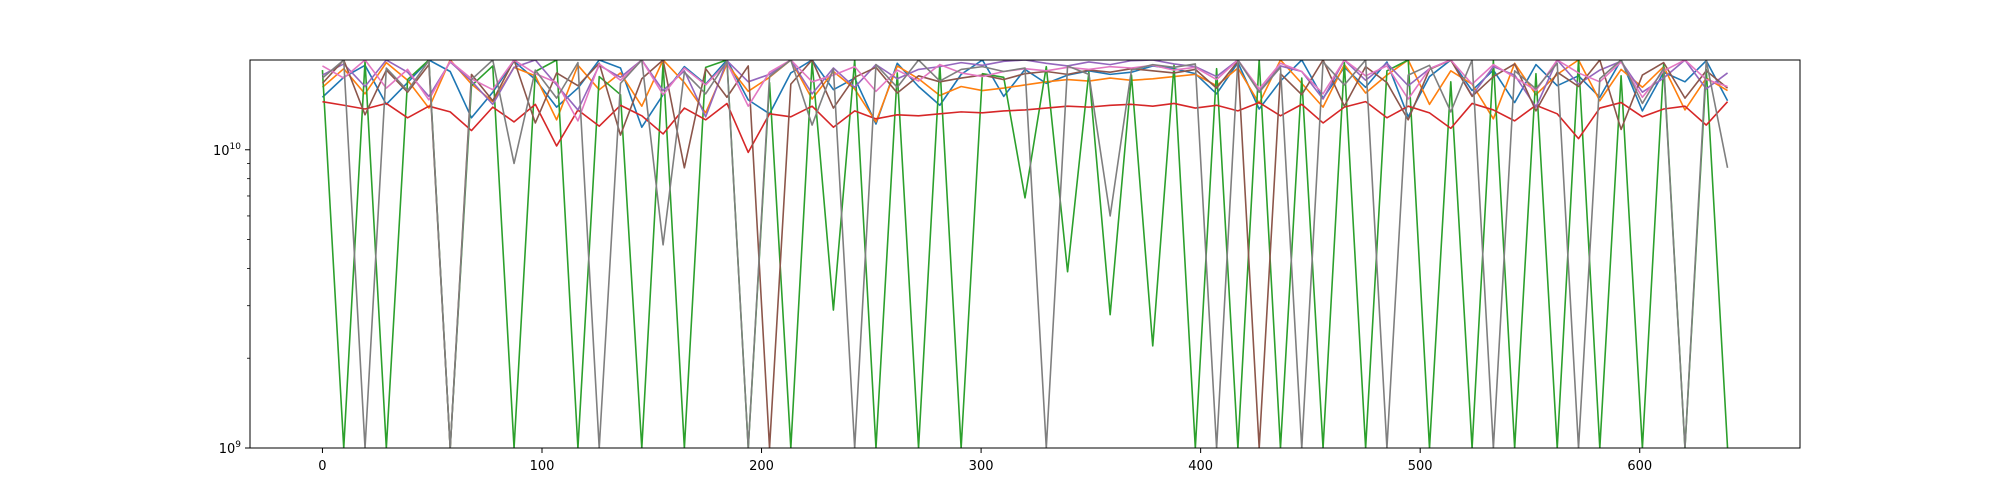  I want to click on x-tick-label-600: 600, so click(1639, 466).